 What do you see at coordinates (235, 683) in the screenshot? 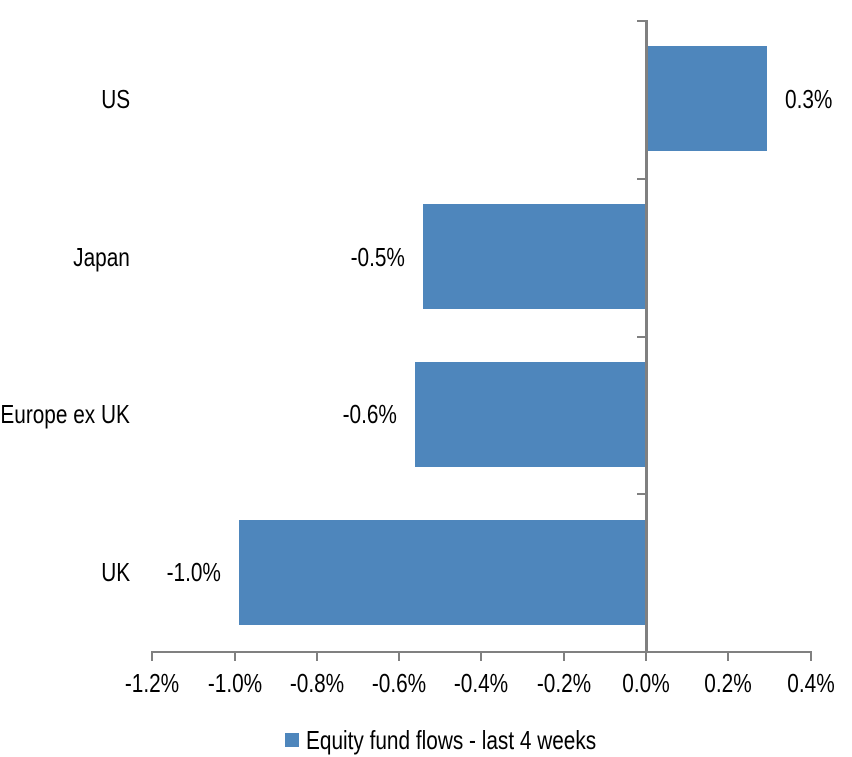
I see `x-tick-label: -1.0%` at bounding box center [235, 683].